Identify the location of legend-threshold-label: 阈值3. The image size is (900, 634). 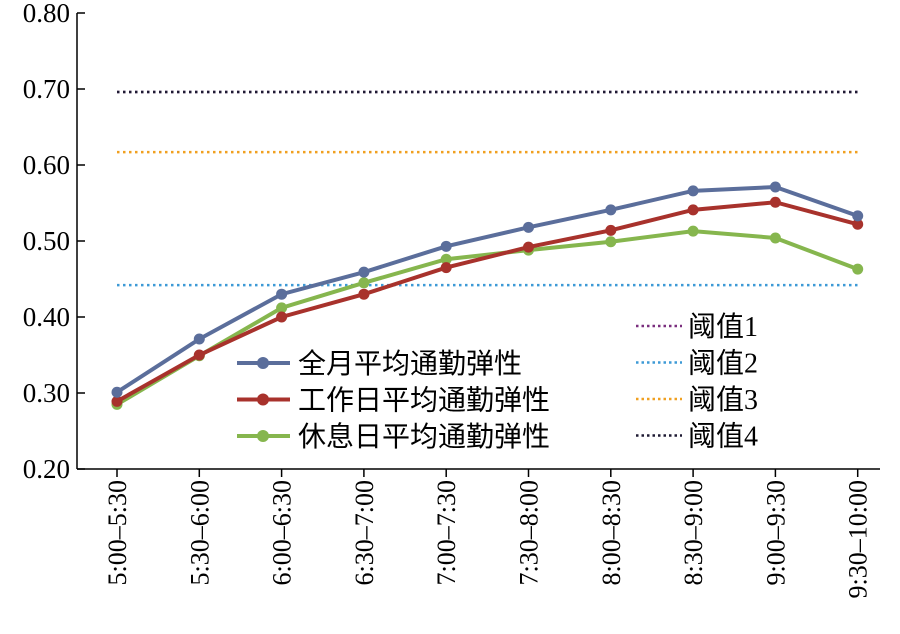
(723, 400).